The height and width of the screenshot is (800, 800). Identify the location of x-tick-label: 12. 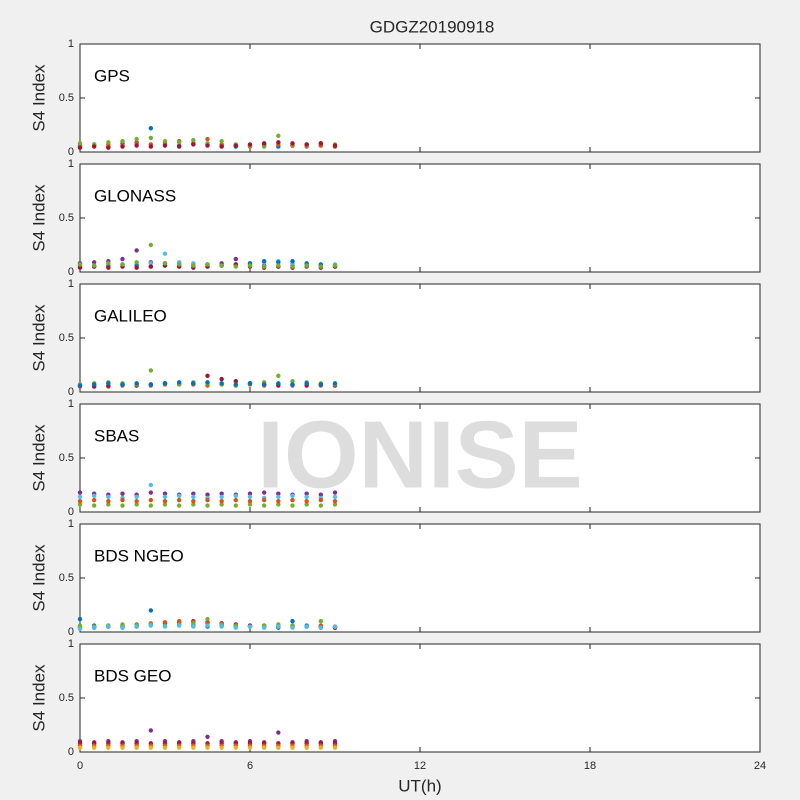
(420, 766).